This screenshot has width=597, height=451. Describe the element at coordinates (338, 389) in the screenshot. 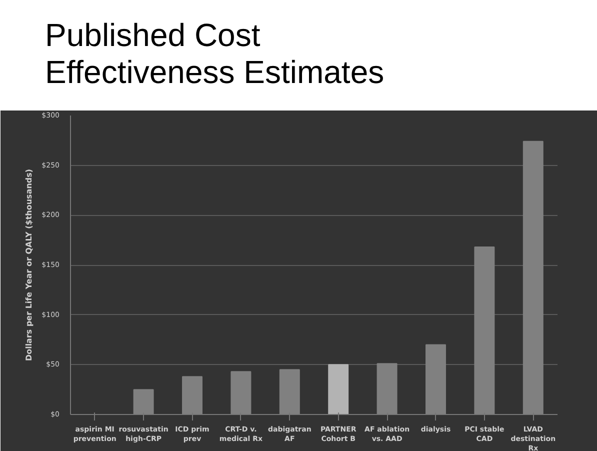

I see `bar` at that location.